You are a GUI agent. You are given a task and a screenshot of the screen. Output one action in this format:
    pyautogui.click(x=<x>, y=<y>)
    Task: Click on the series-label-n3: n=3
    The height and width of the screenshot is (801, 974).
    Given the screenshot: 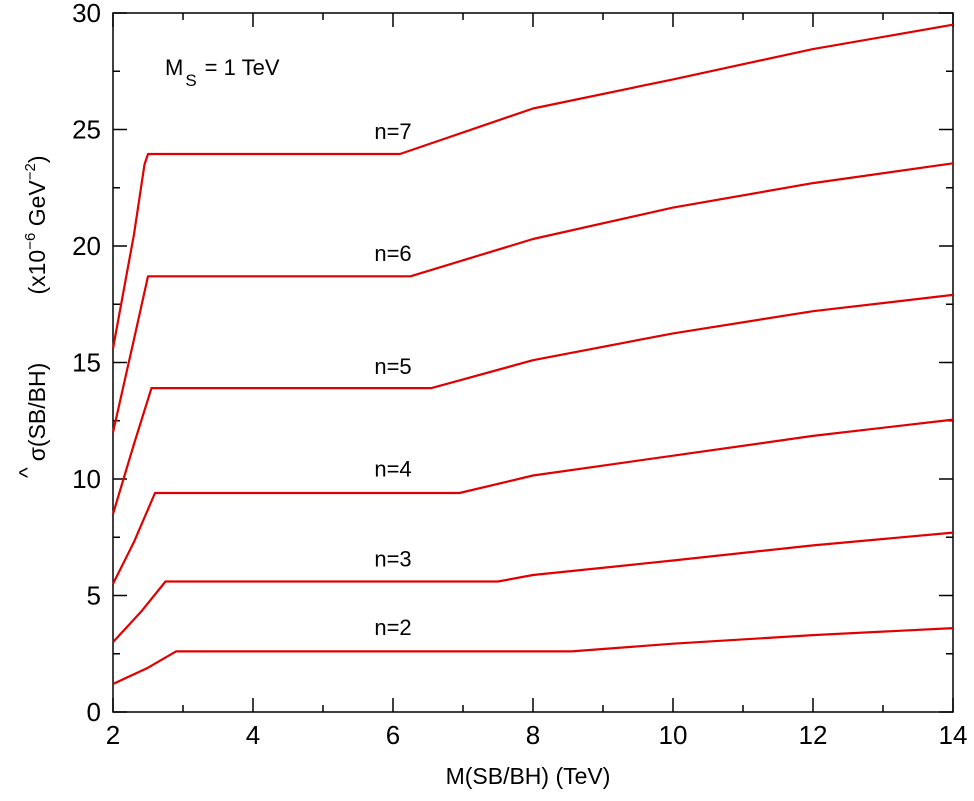 What is the action you would take?
    pyautogui.click(x=392, y=558)
    